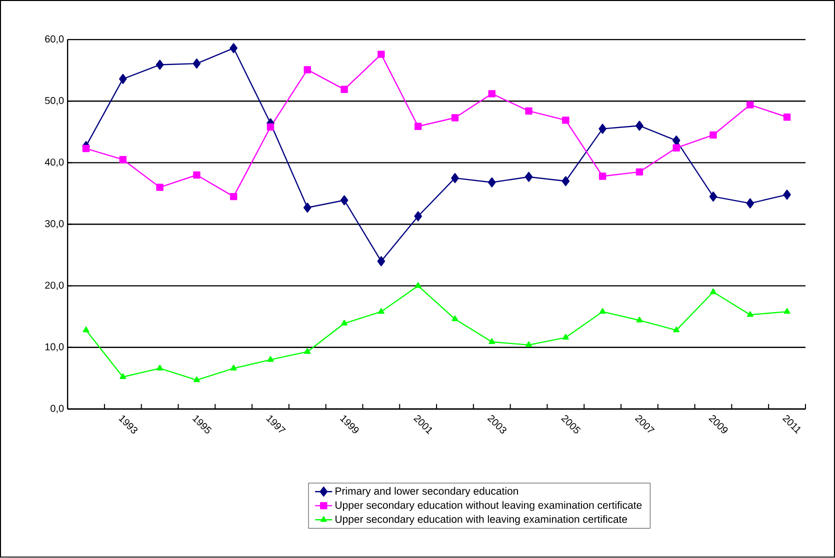 The height and width of the screenshot is (558, 835). What do you see at coordinates (54, 101) in the screenshot?
I see `y-tick-label: 50,0` at bounding box center [54, 101].